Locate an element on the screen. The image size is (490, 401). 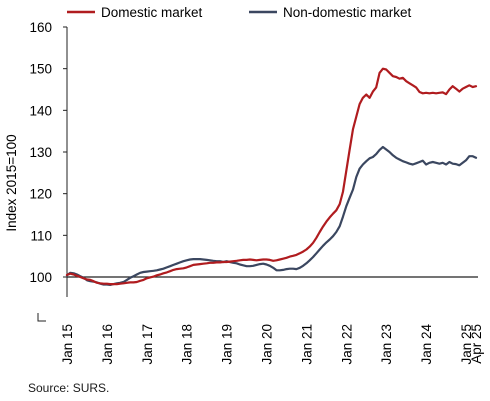
x-tick-label: Jan 21 is located at coordinates (306, 344).